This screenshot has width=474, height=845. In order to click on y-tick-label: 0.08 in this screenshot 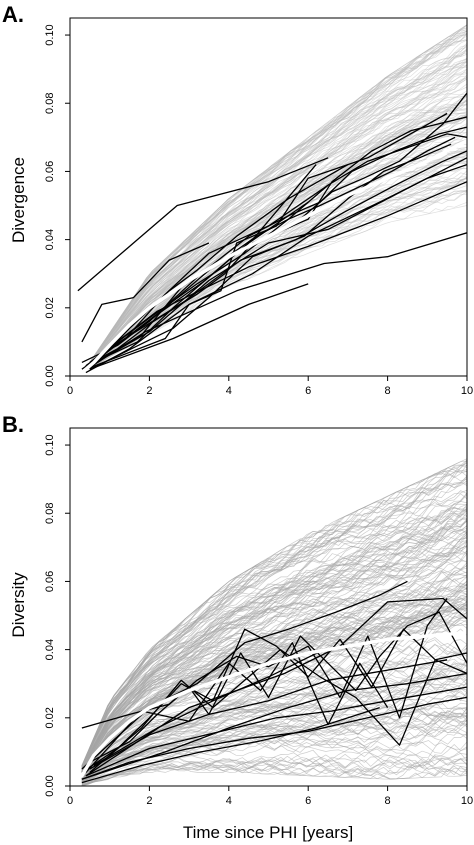, I will do `click(50, 513)`.